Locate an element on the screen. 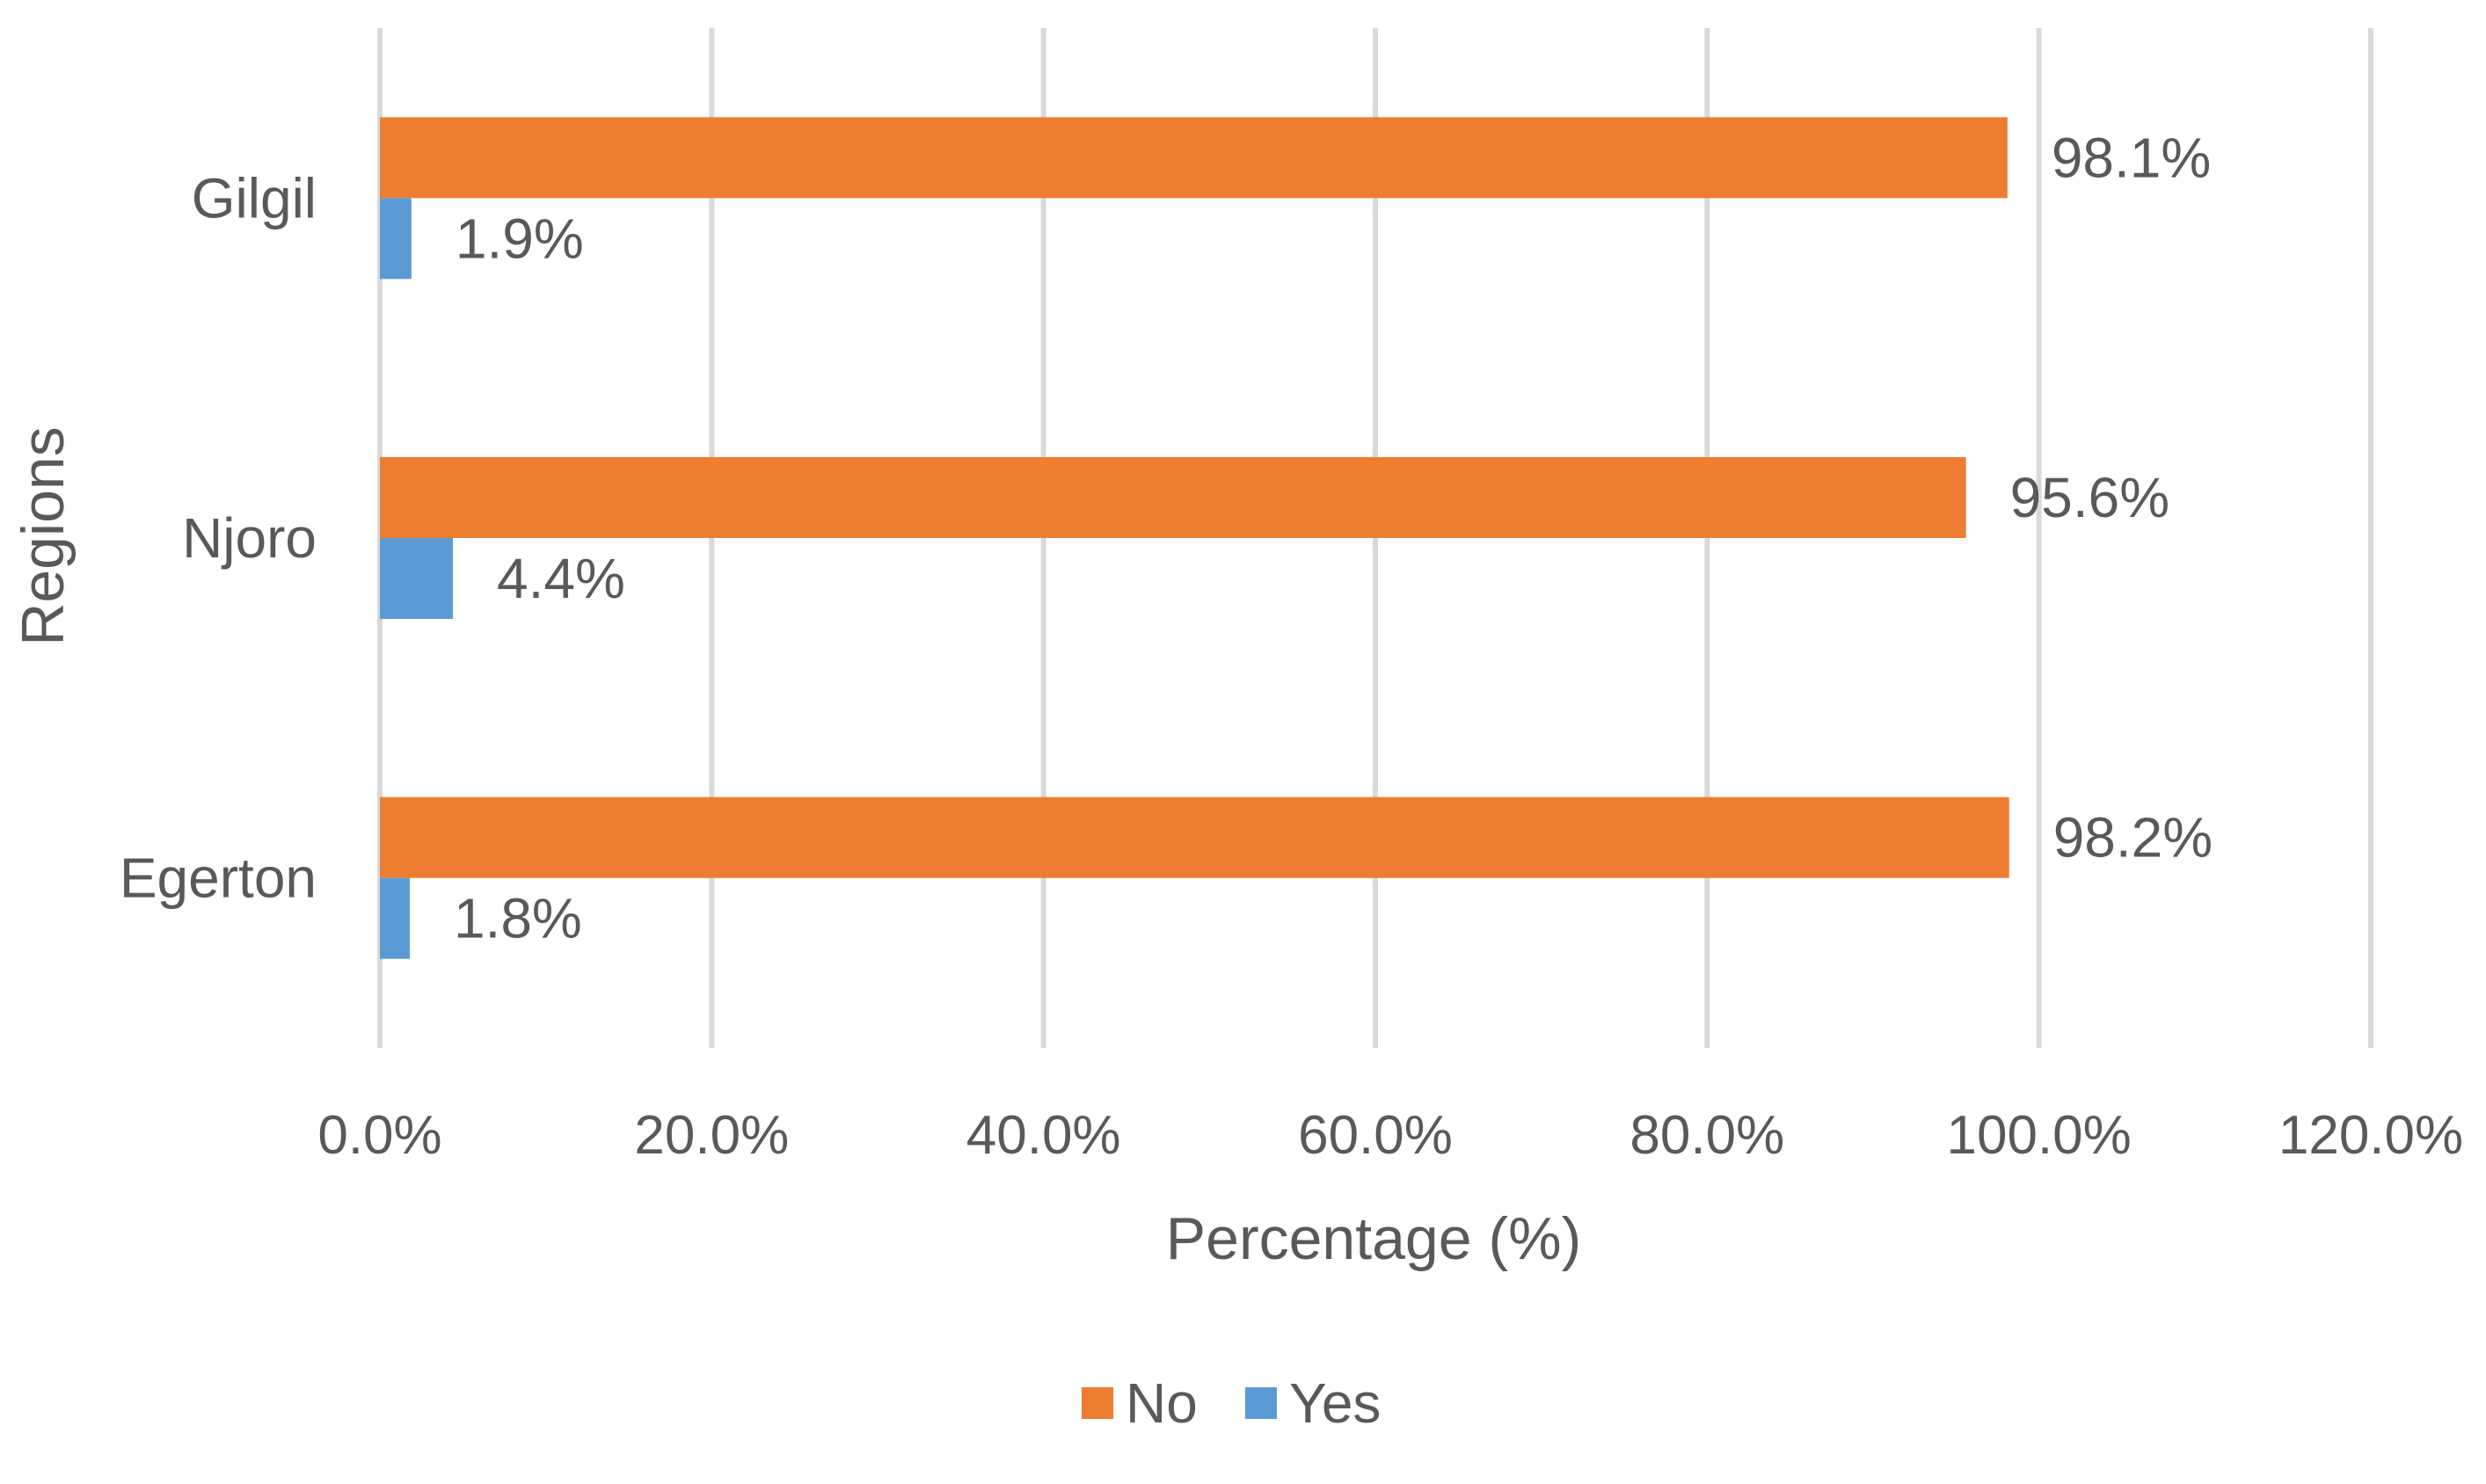 The width and height of the screenshot is (2486, 1484). bar-yes-gilgil is located at coordinates (396, 239).